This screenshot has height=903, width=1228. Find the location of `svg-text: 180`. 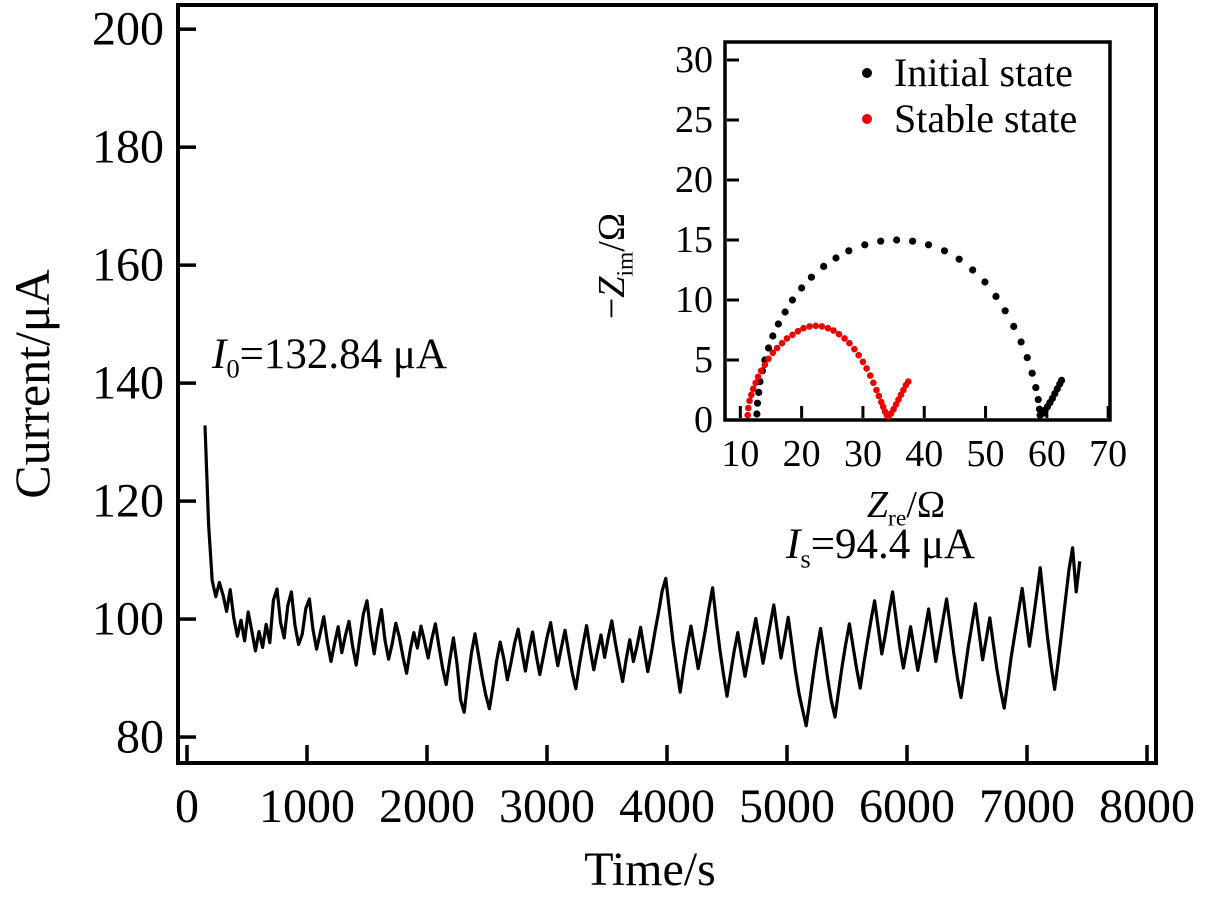

svg-text: 180 is located at coordinates (128, 147).